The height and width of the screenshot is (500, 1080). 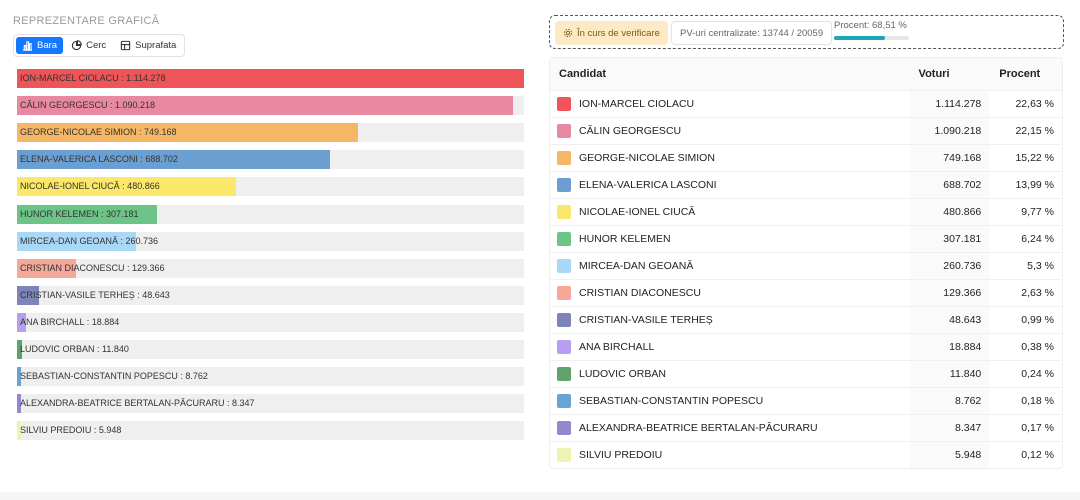 What do you see at coordinates (730, 212) in the screenshot?
I see `candidate-cell: NICOLAE-IONEL CIUCĂ` at bounding box center [730, 212].